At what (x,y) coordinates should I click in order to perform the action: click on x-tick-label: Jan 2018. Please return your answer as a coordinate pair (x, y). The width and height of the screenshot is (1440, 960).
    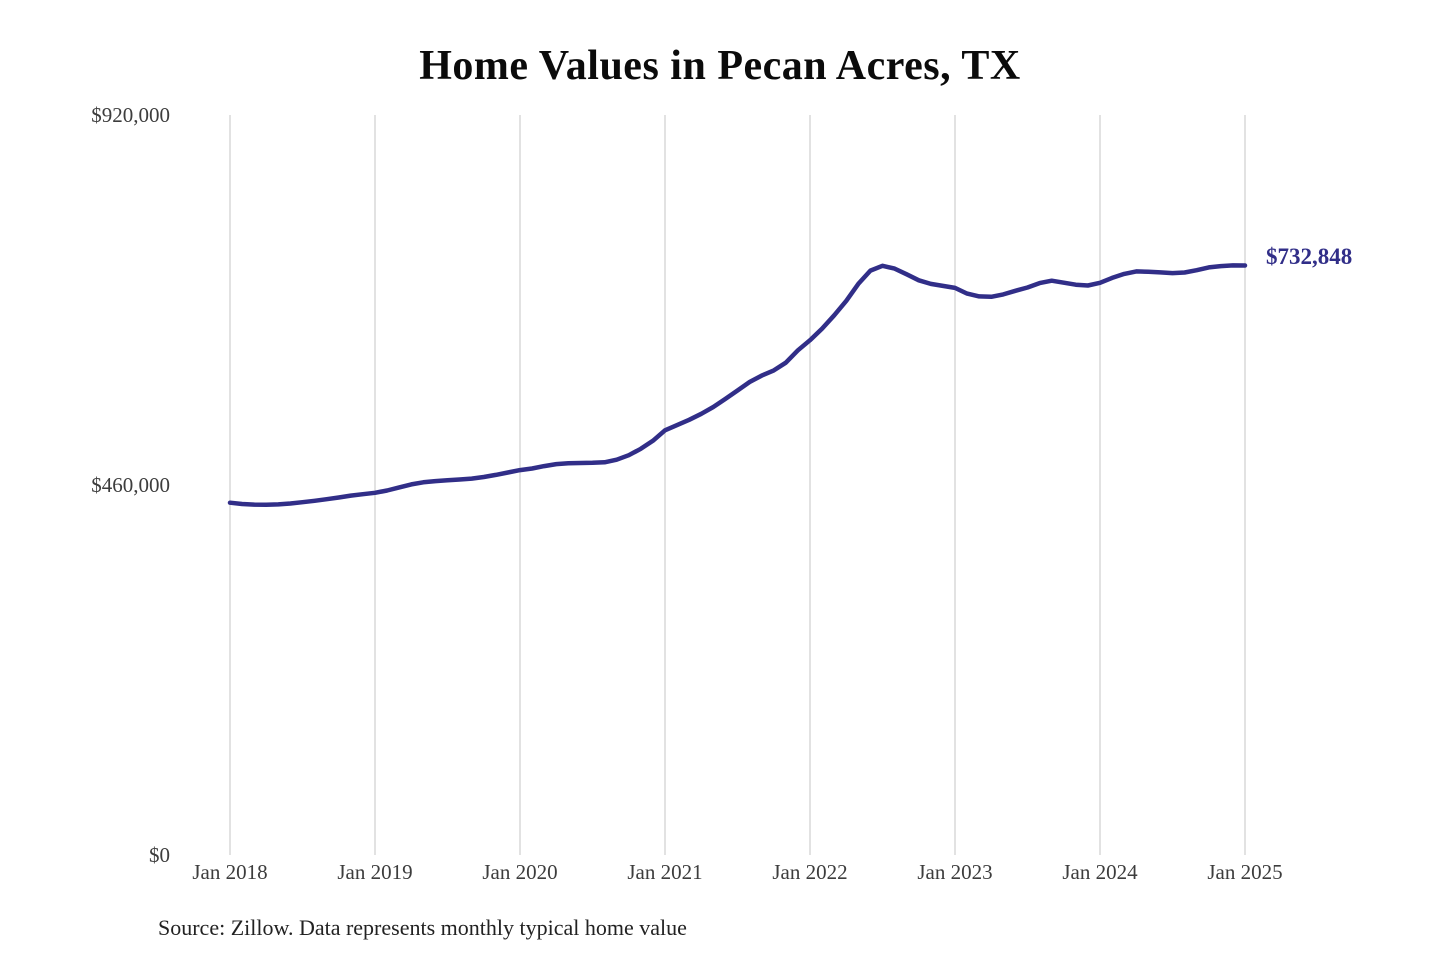
    Looking at the image, I should click on (229, 872).